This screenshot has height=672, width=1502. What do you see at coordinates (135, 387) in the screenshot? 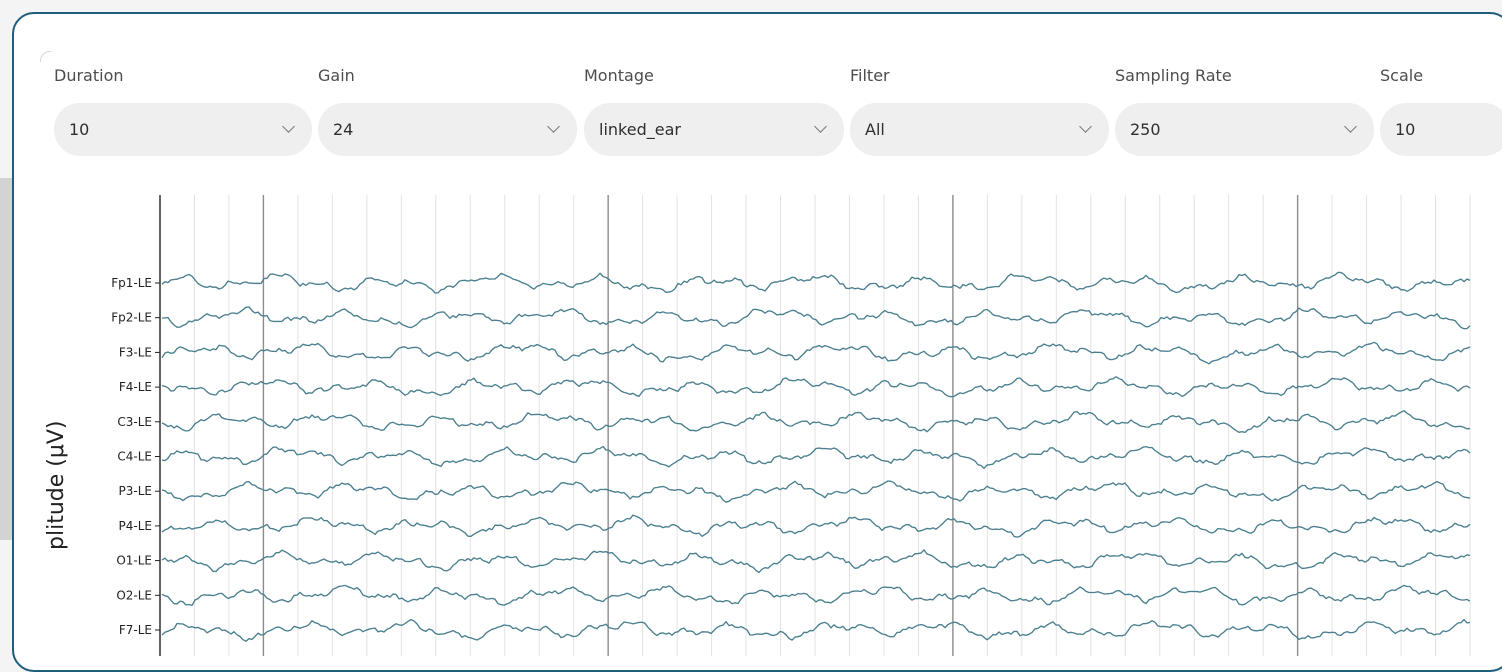
I see `channel-label: F4-LE` at bounding box center [135, 387].